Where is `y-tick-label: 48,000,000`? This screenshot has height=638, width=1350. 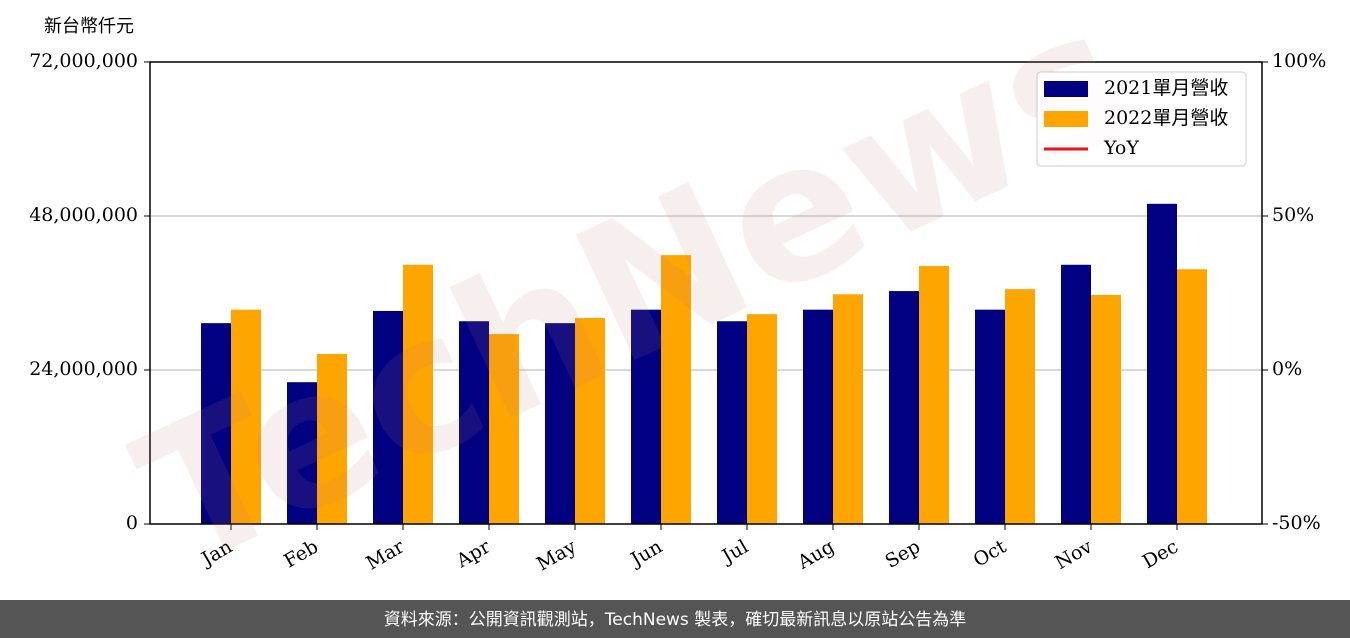
y-tick-label: 48,000,000 is located at coordinates (83, 215).